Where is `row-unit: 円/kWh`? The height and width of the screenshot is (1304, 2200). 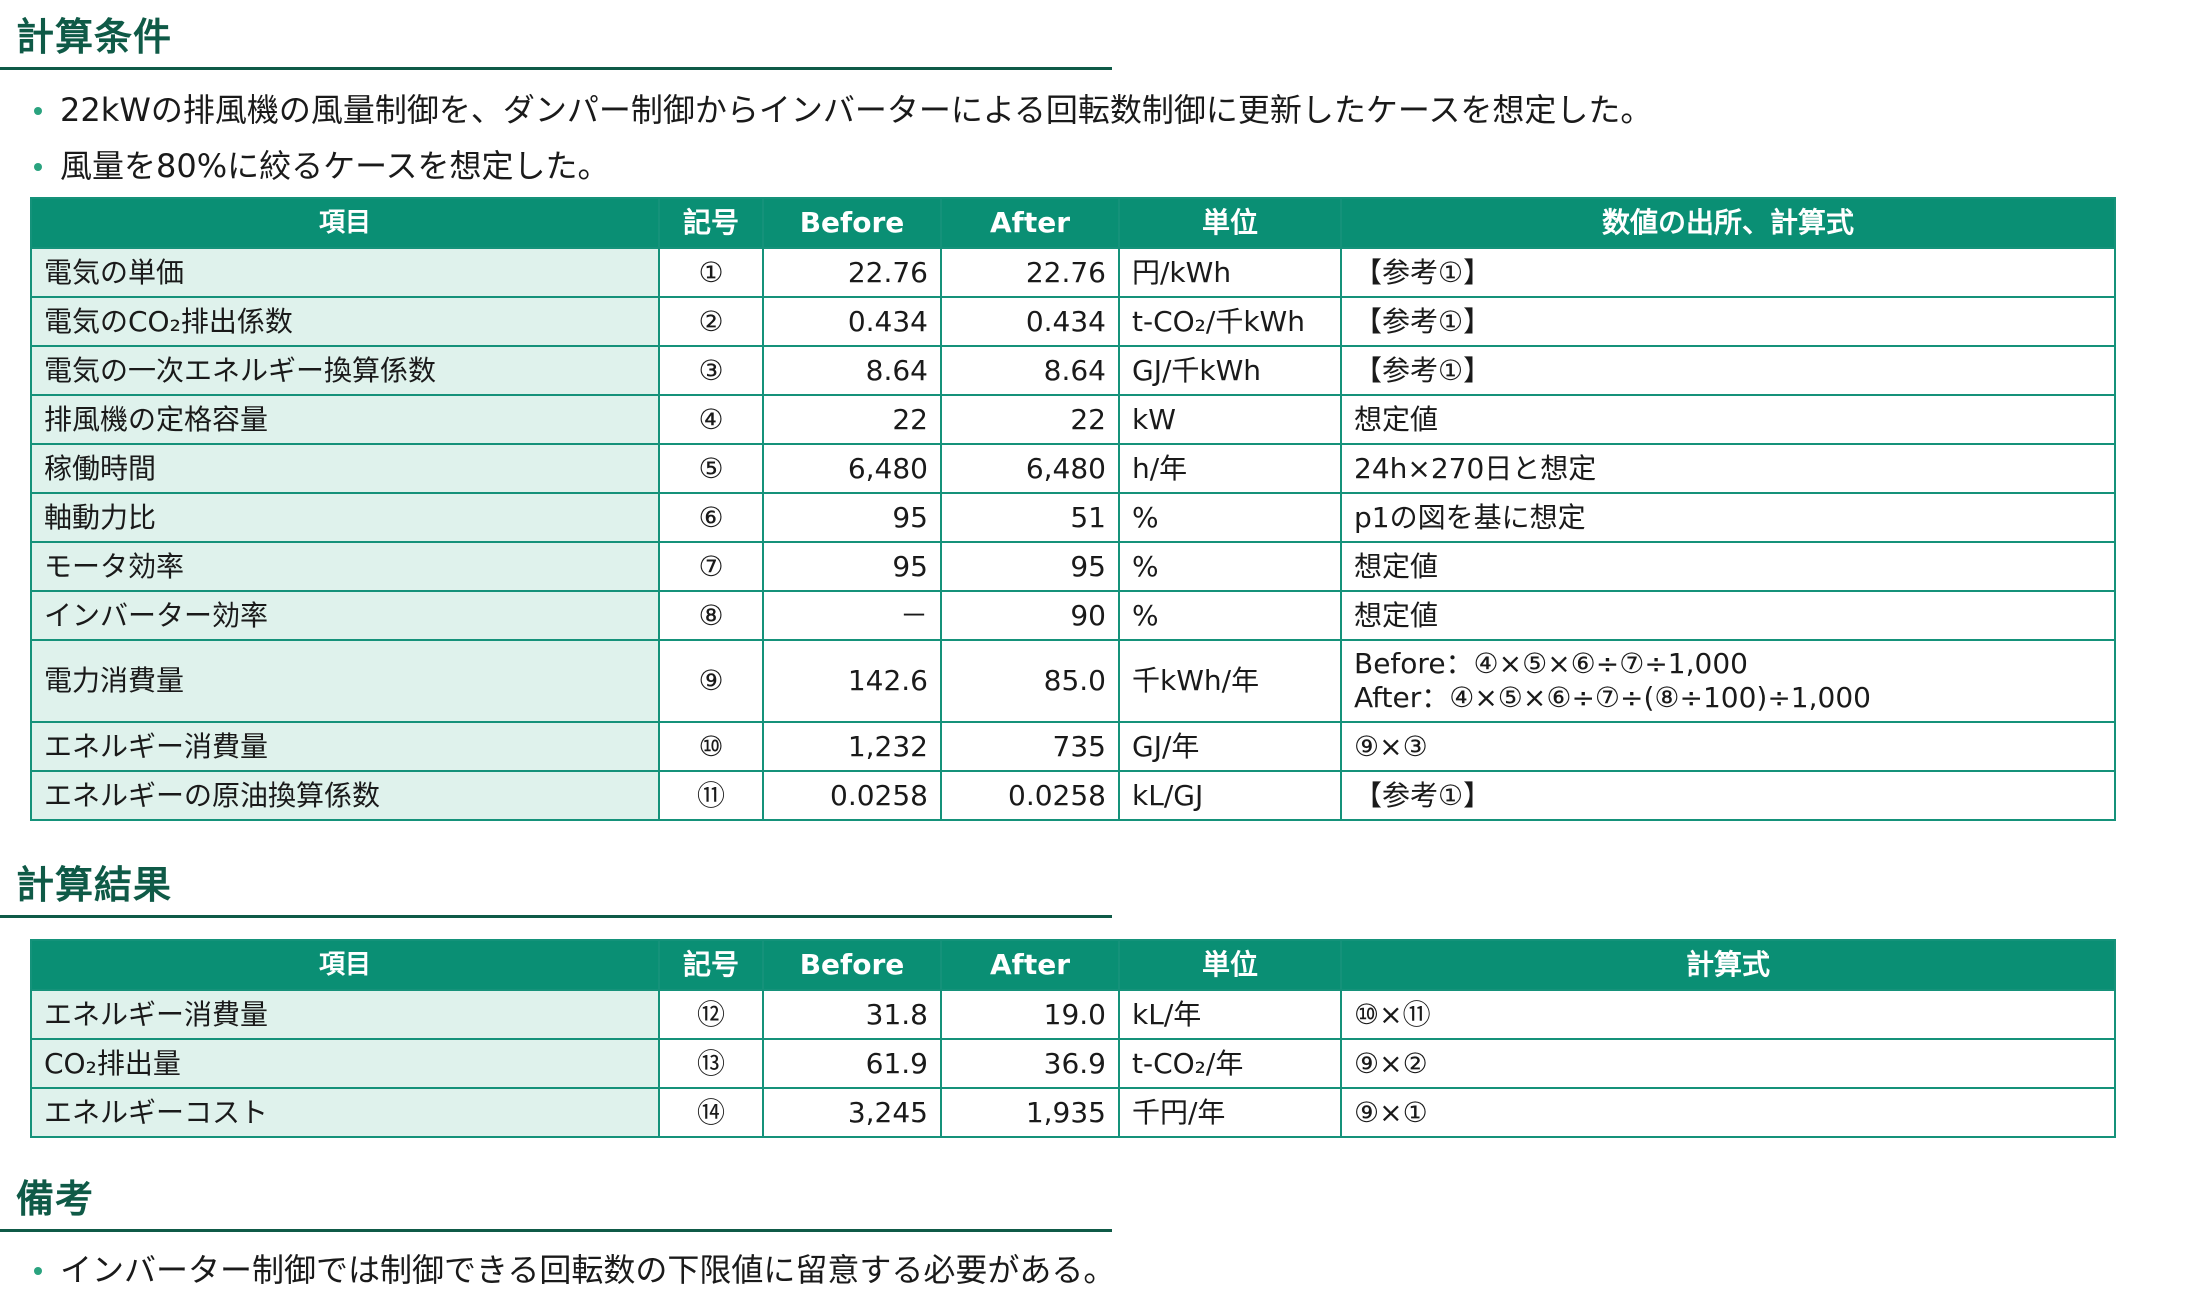 row-unit: 円/kWh is located at coordinates (1230, 272).